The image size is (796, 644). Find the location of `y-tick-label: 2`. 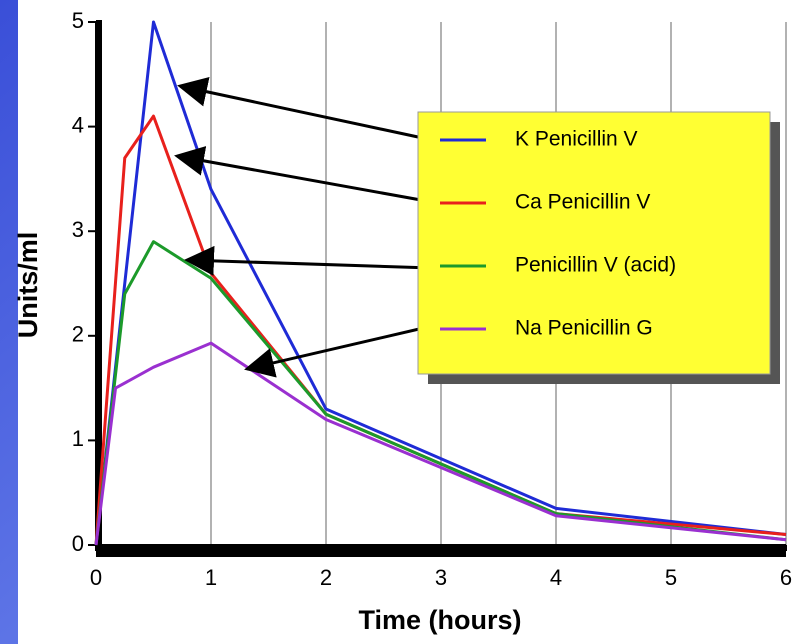

y-tick-label: 2 is located at coordinates (78, 334).